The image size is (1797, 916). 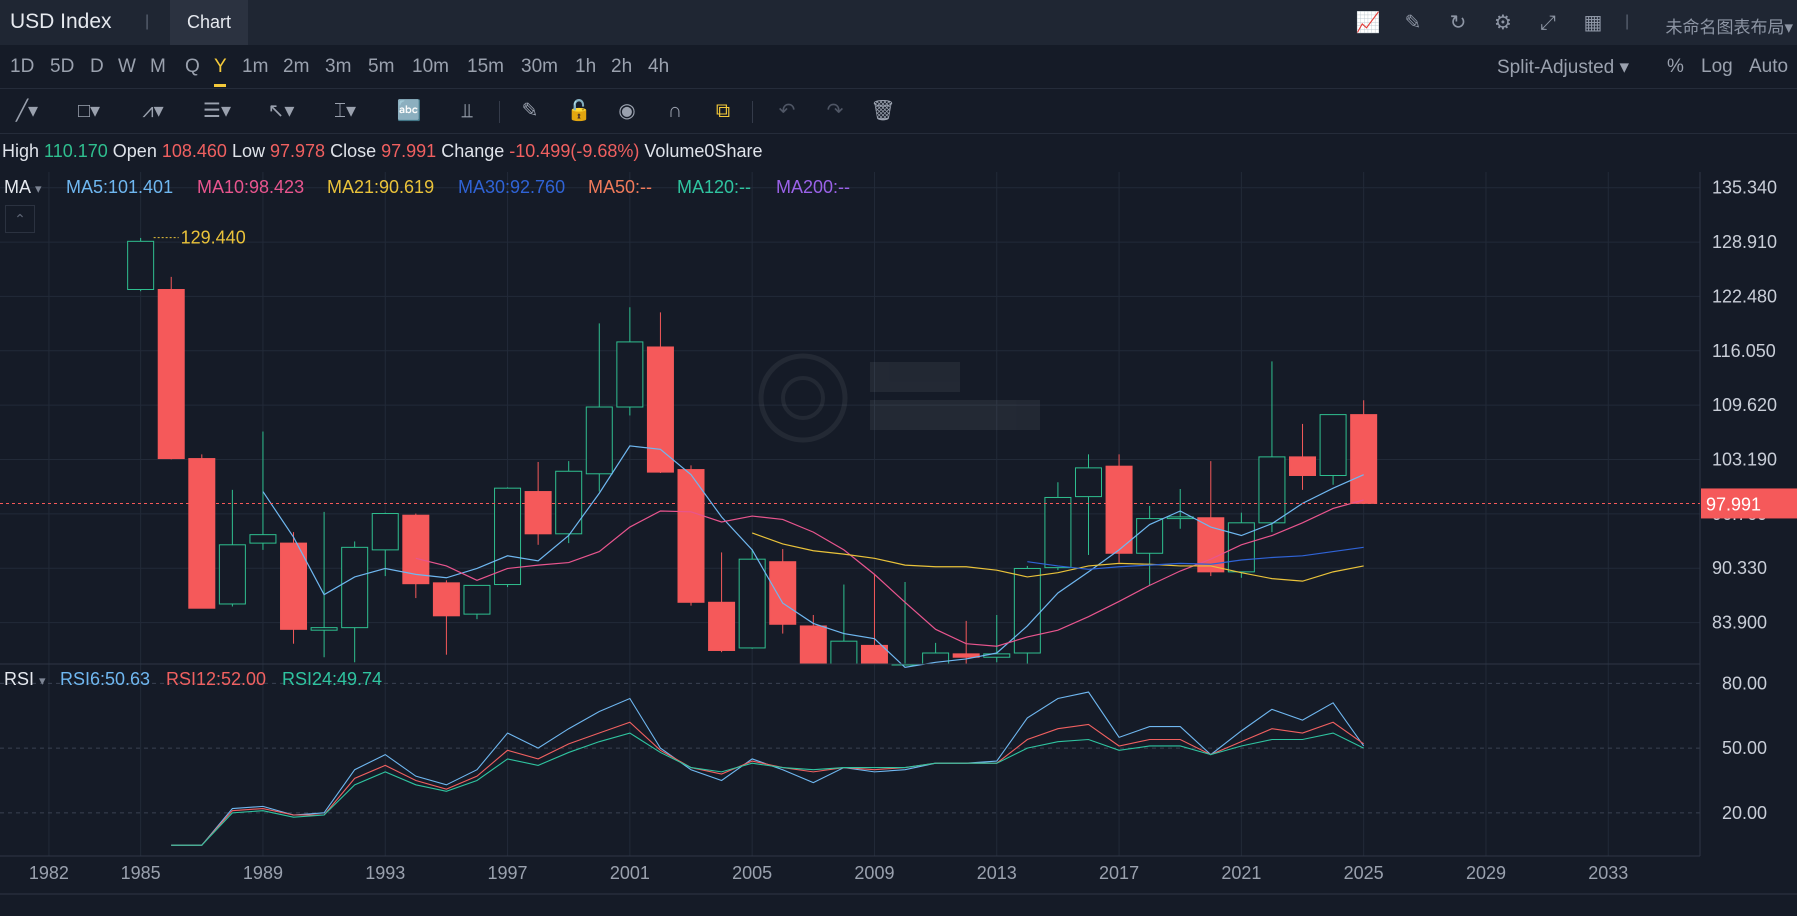 What do you see at coordinates (1769, 66) in the screenshot?
I see `auto-toggle: Auto` at bounding box center [1769, 66].